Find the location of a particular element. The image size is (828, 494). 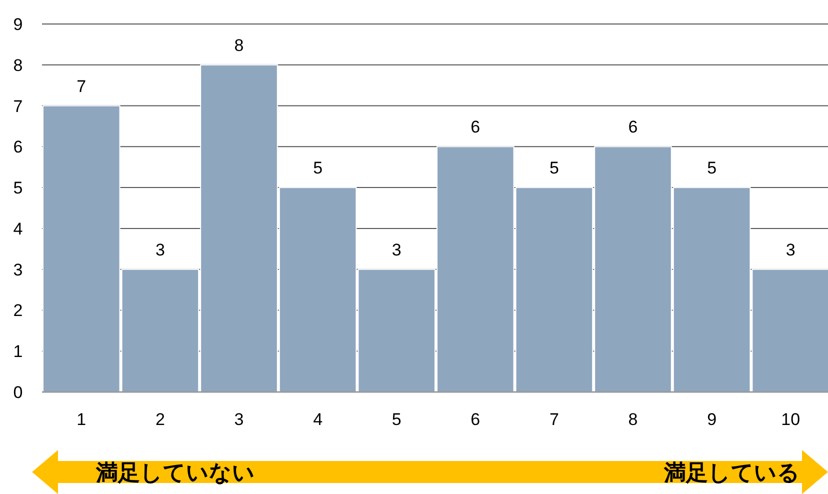

text: 満足していない is located at coordinates (175, 472).